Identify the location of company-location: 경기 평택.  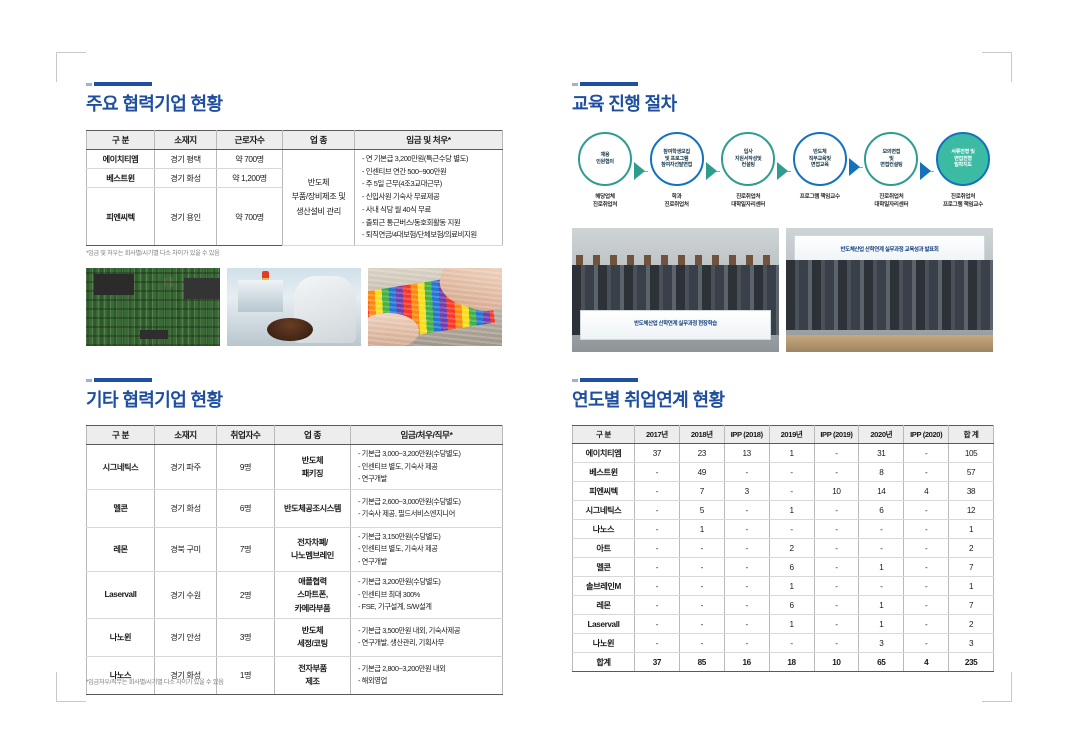
(185, 159).